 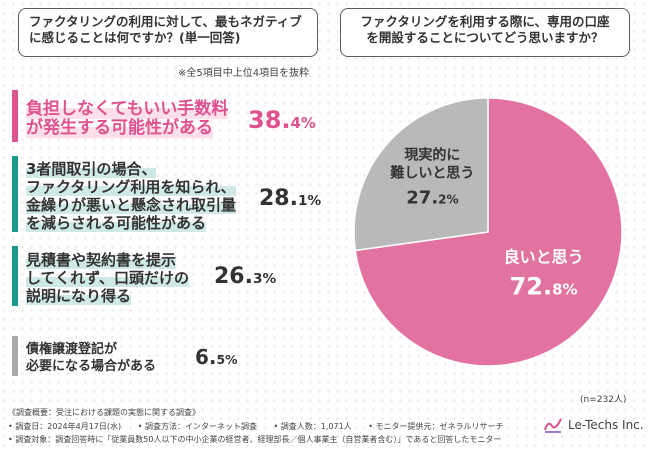 I want to click on item-3-line-2: してくれず、口頭だけの, so click(x=108, y=278).